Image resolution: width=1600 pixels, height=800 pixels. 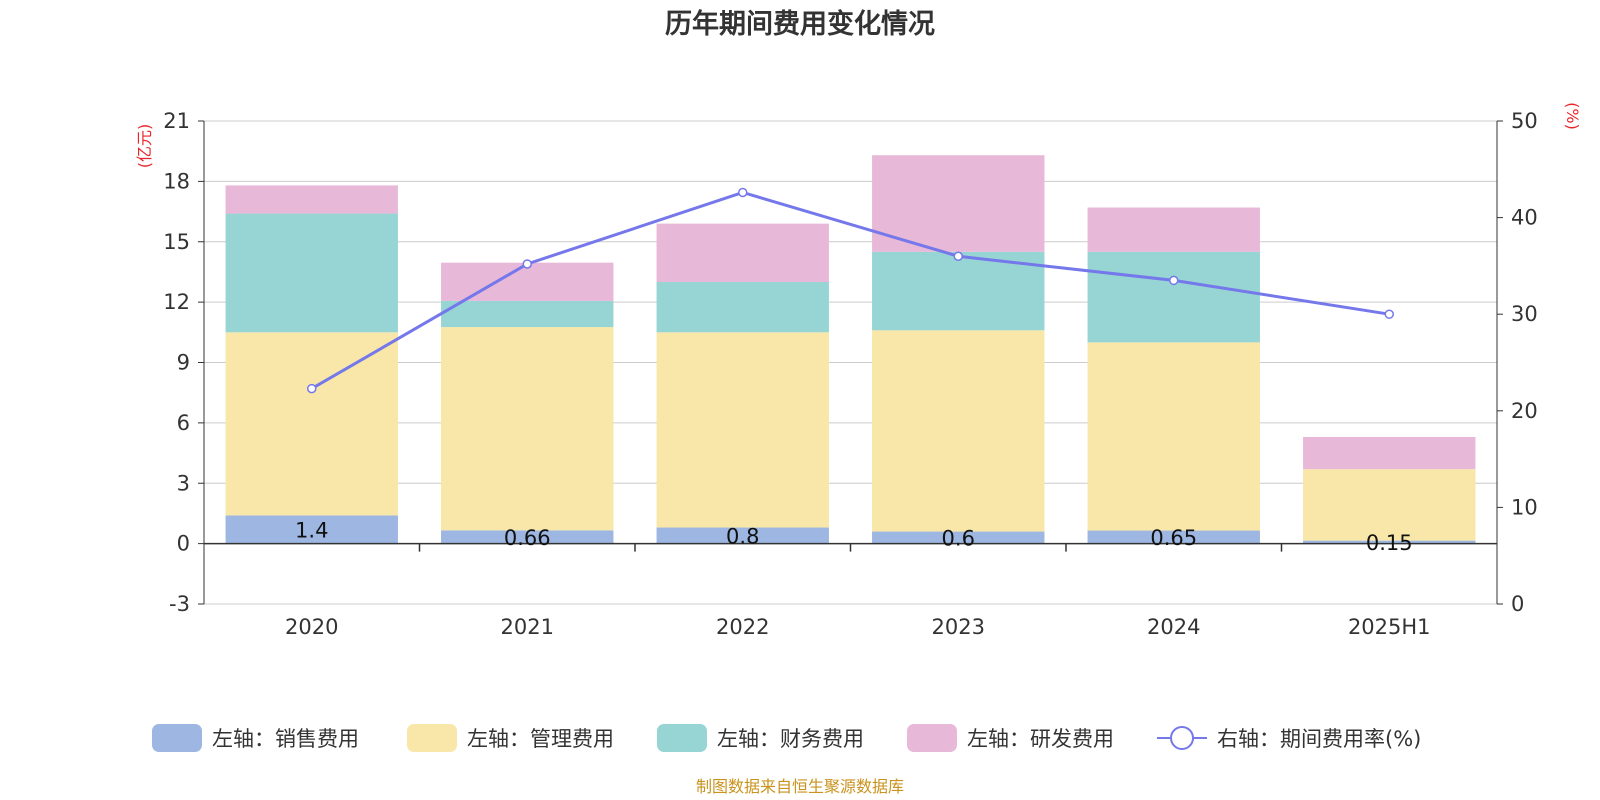 What do you see at coordinates (1524, 314) in the screenshot?
I see `right-axis-tick-label: 30` at bounding box center [1524, 314].